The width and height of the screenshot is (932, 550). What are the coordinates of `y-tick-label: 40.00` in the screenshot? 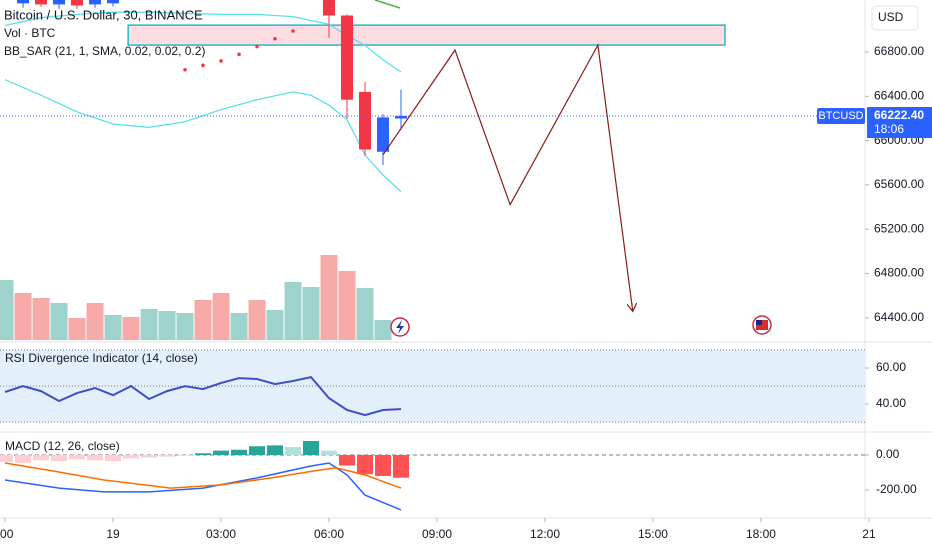 It's located at (891, 403).